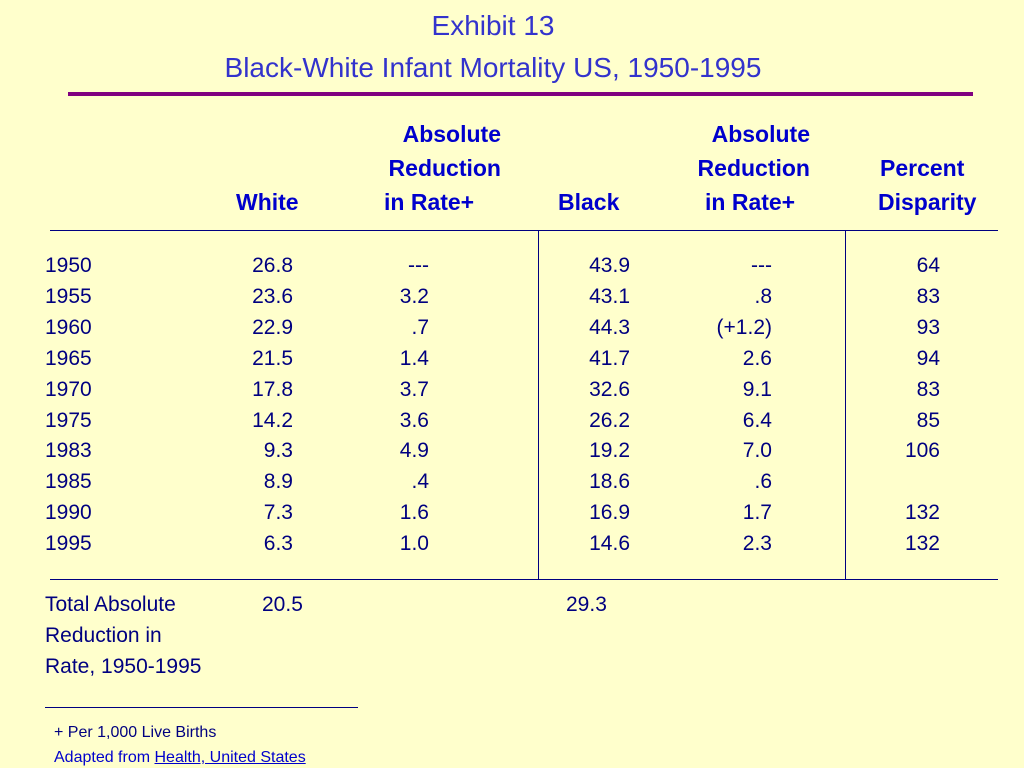 This screenshot has height=768, width=1024. Describe the element at coordinates (524, 579) in the screenshot. I see `body-rule` at that location.